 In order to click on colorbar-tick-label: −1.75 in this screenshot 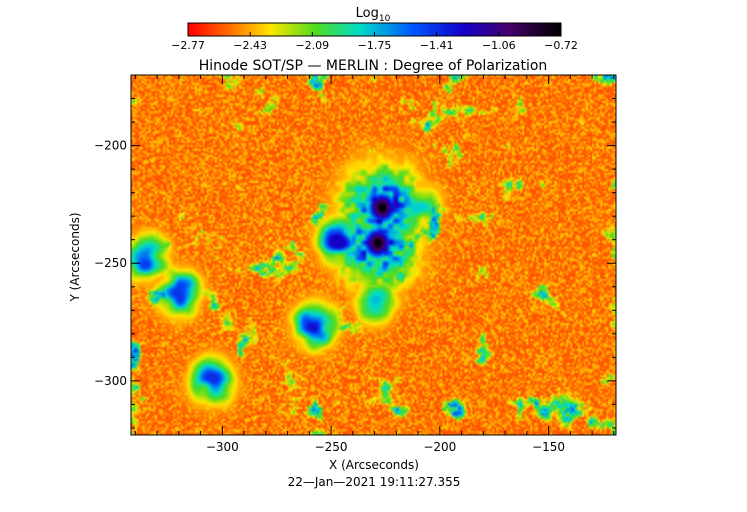, I will do `click(375, 45)`.